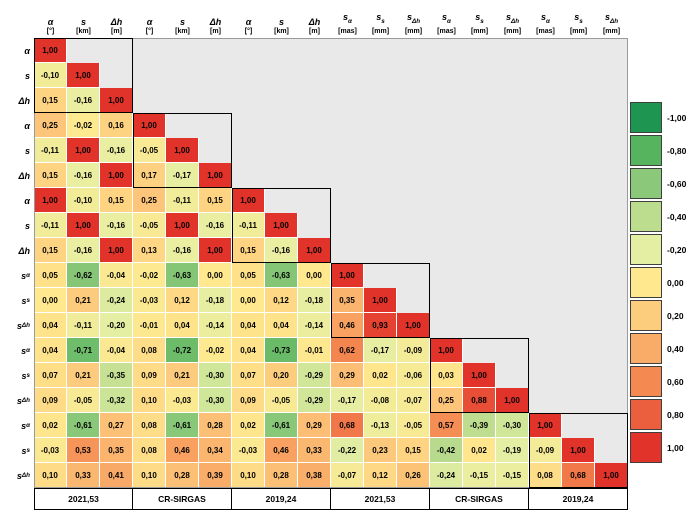 This screenshot has height=528, width=700. I want to click on matrix-cell: 0,41, so click(116, 475).